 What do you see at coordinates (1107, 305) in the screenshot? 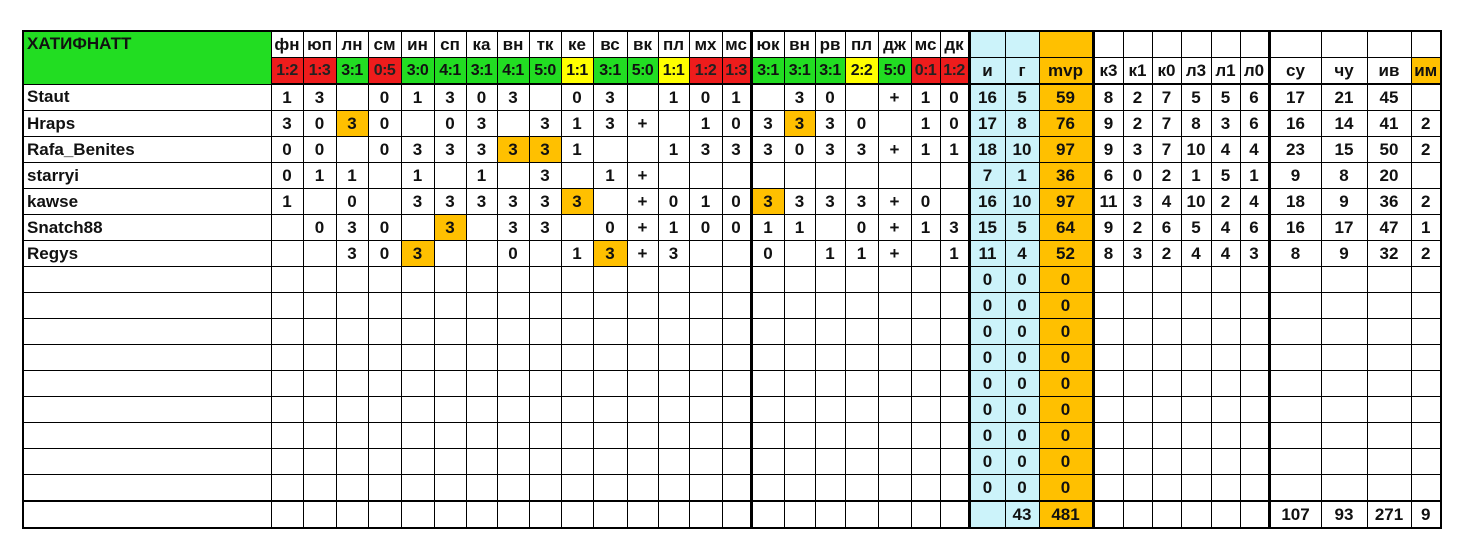
I see `stat-cell-к3` at bounding box center [1107, 305].